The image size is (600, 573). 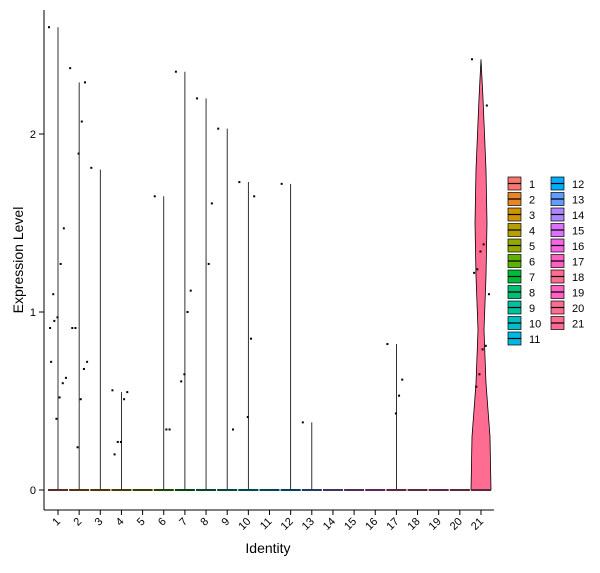 I want to click on x-tick-label: 2, so click(x=77, y=522).